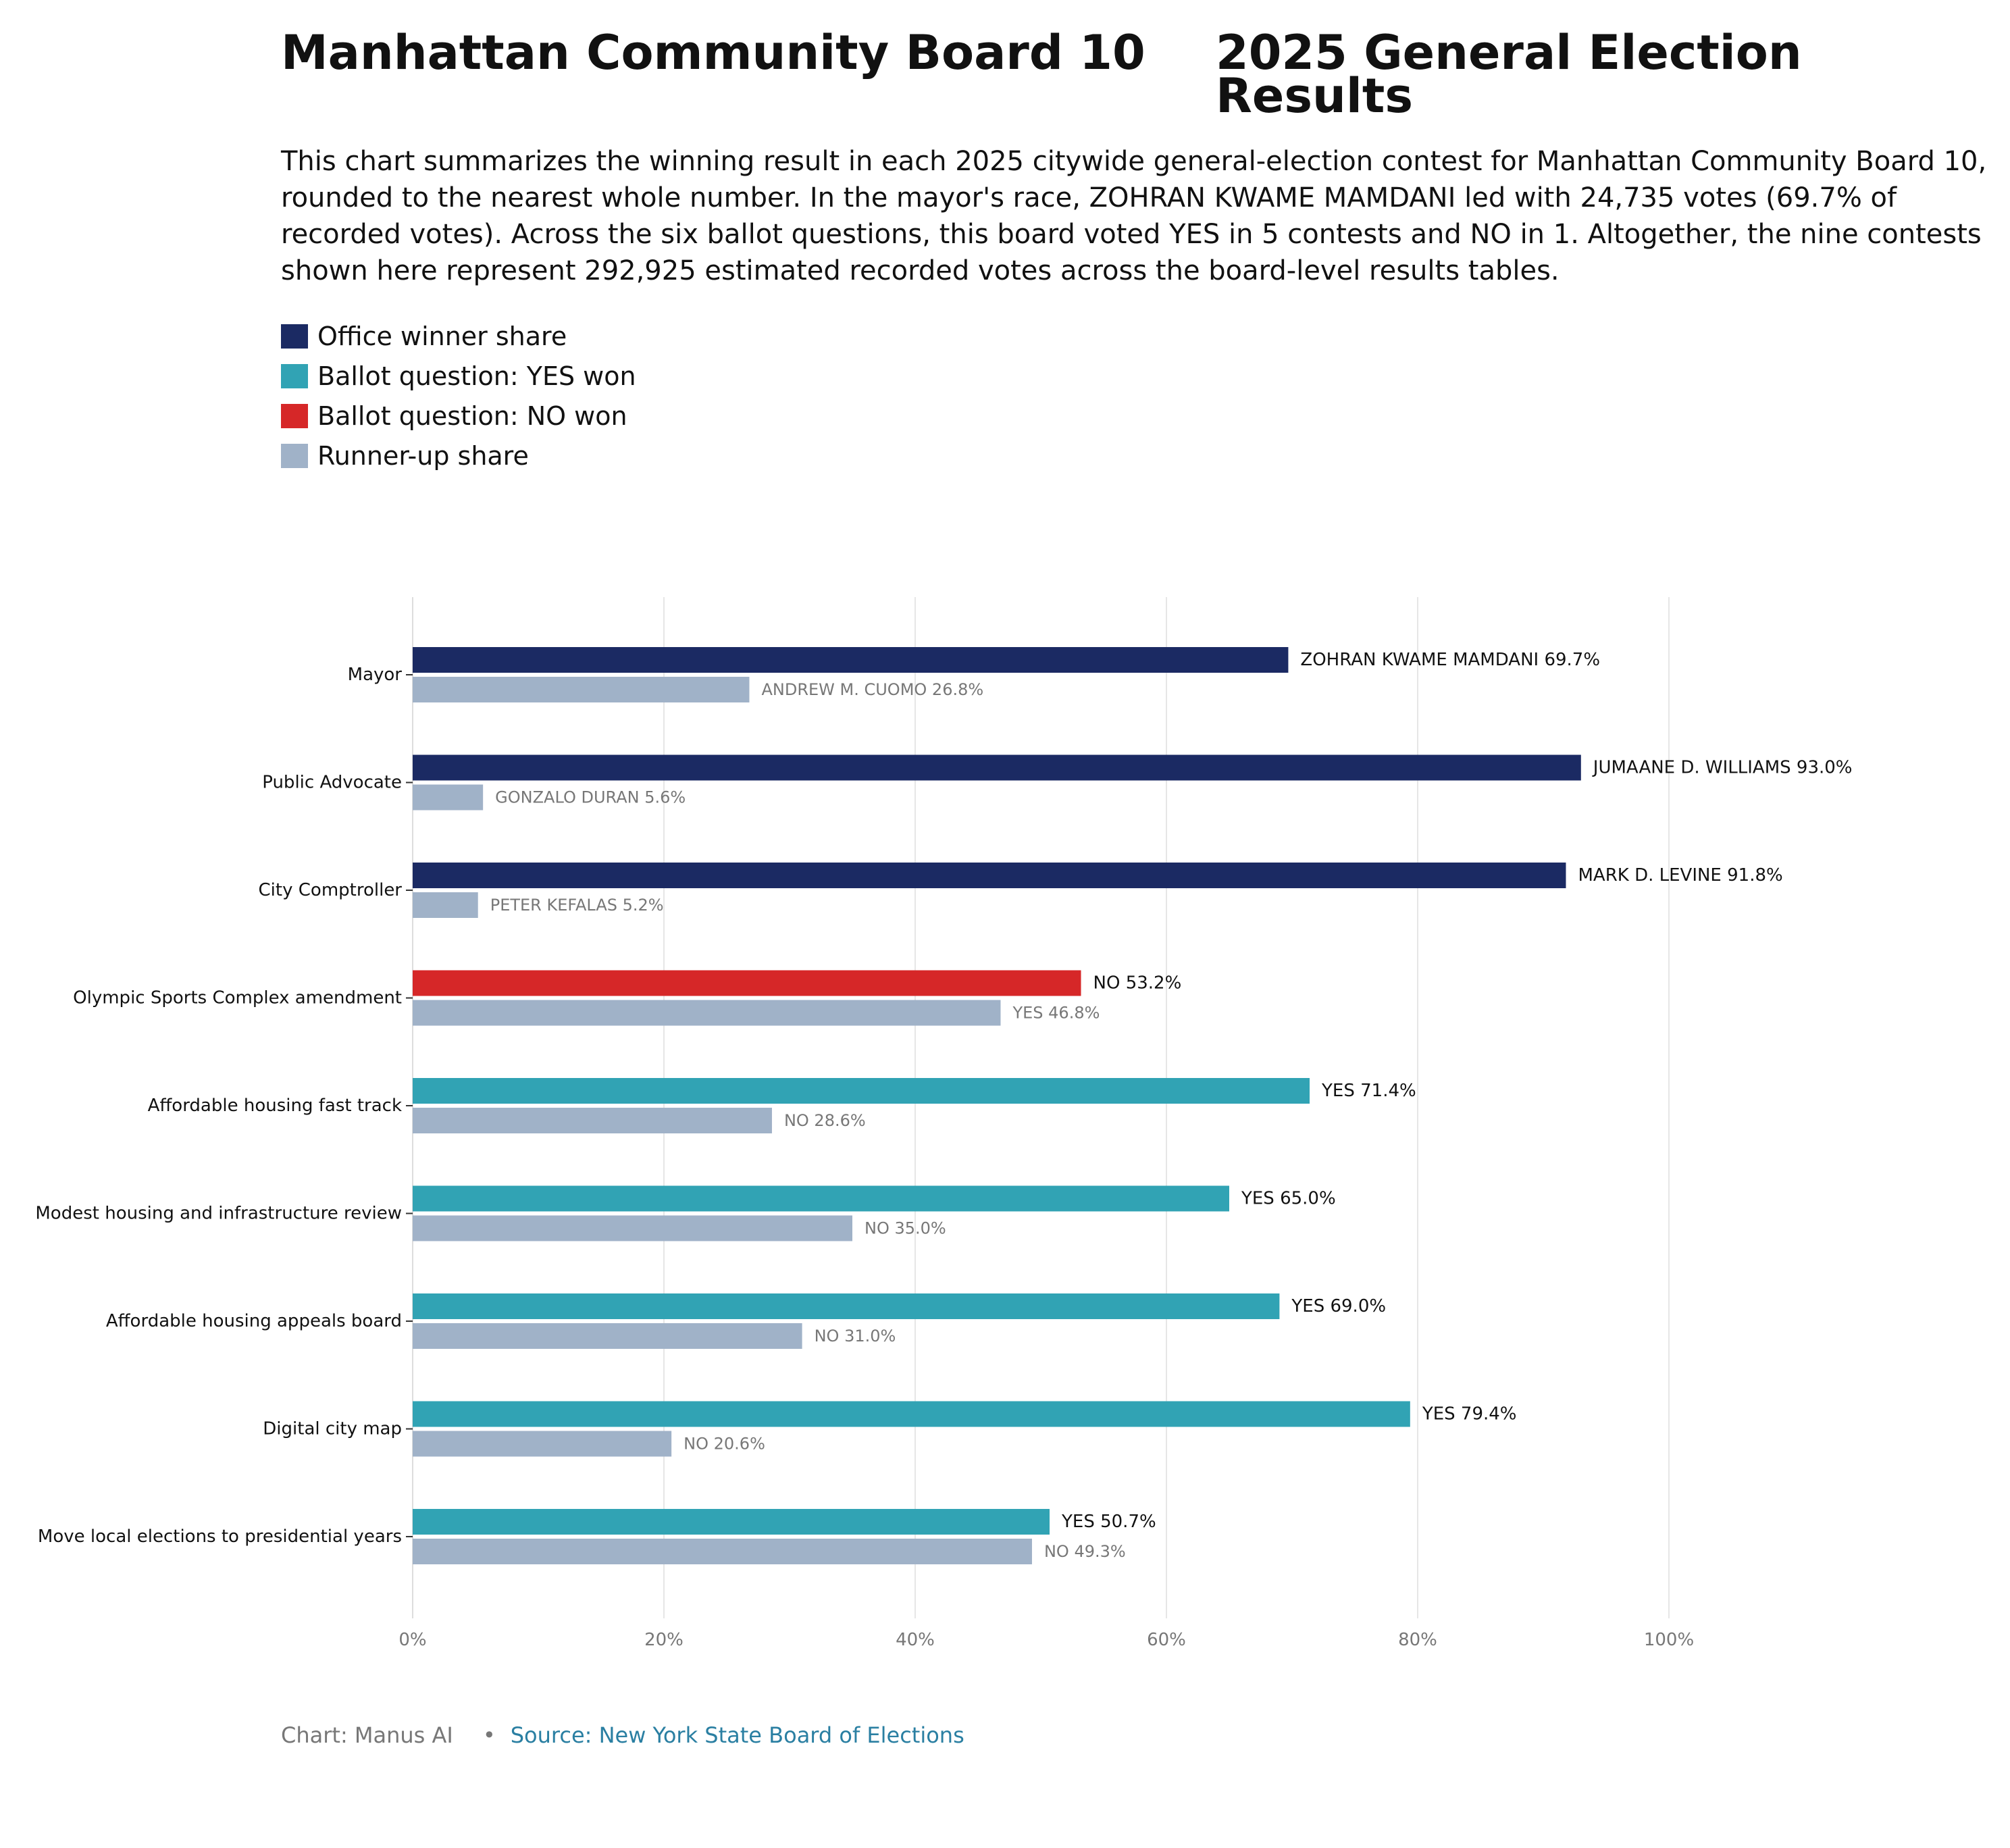 This screenshot has width=2010, height=1848. What do you see at coordinates (664, 1640) in the screenshot?
I see `x-tick-label: 20%` at bounding box center [664, 1640].